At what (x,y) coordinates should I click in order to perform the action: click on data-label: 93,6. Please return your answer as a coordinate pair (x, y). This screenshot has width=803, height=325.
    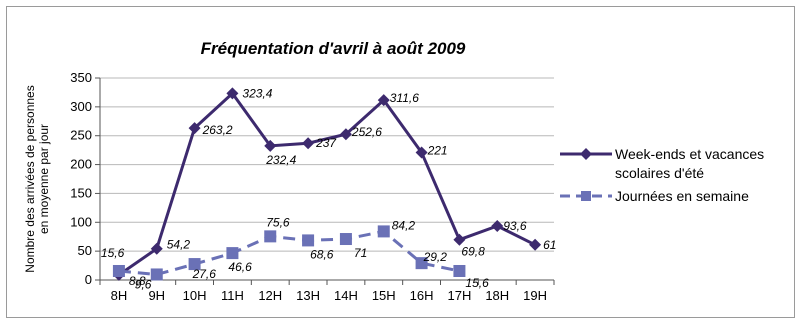
    Looking at the image, I should click on (515, 226).